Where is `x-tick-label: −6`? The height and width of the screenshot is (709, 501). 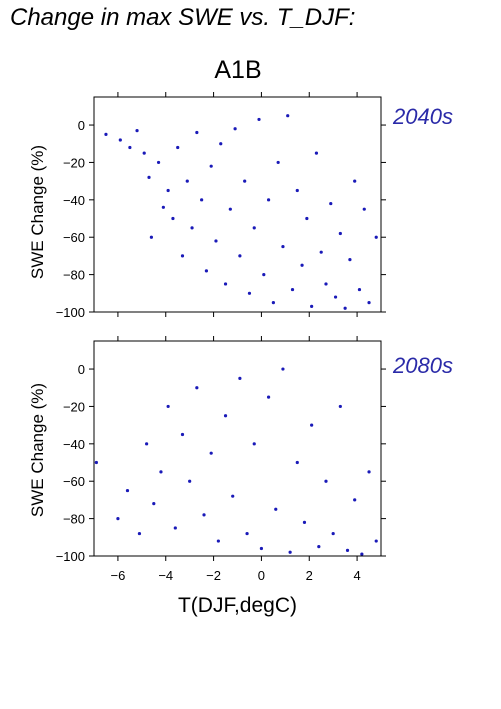 x-tick-label: −6 is located at coordinates (118, 575).